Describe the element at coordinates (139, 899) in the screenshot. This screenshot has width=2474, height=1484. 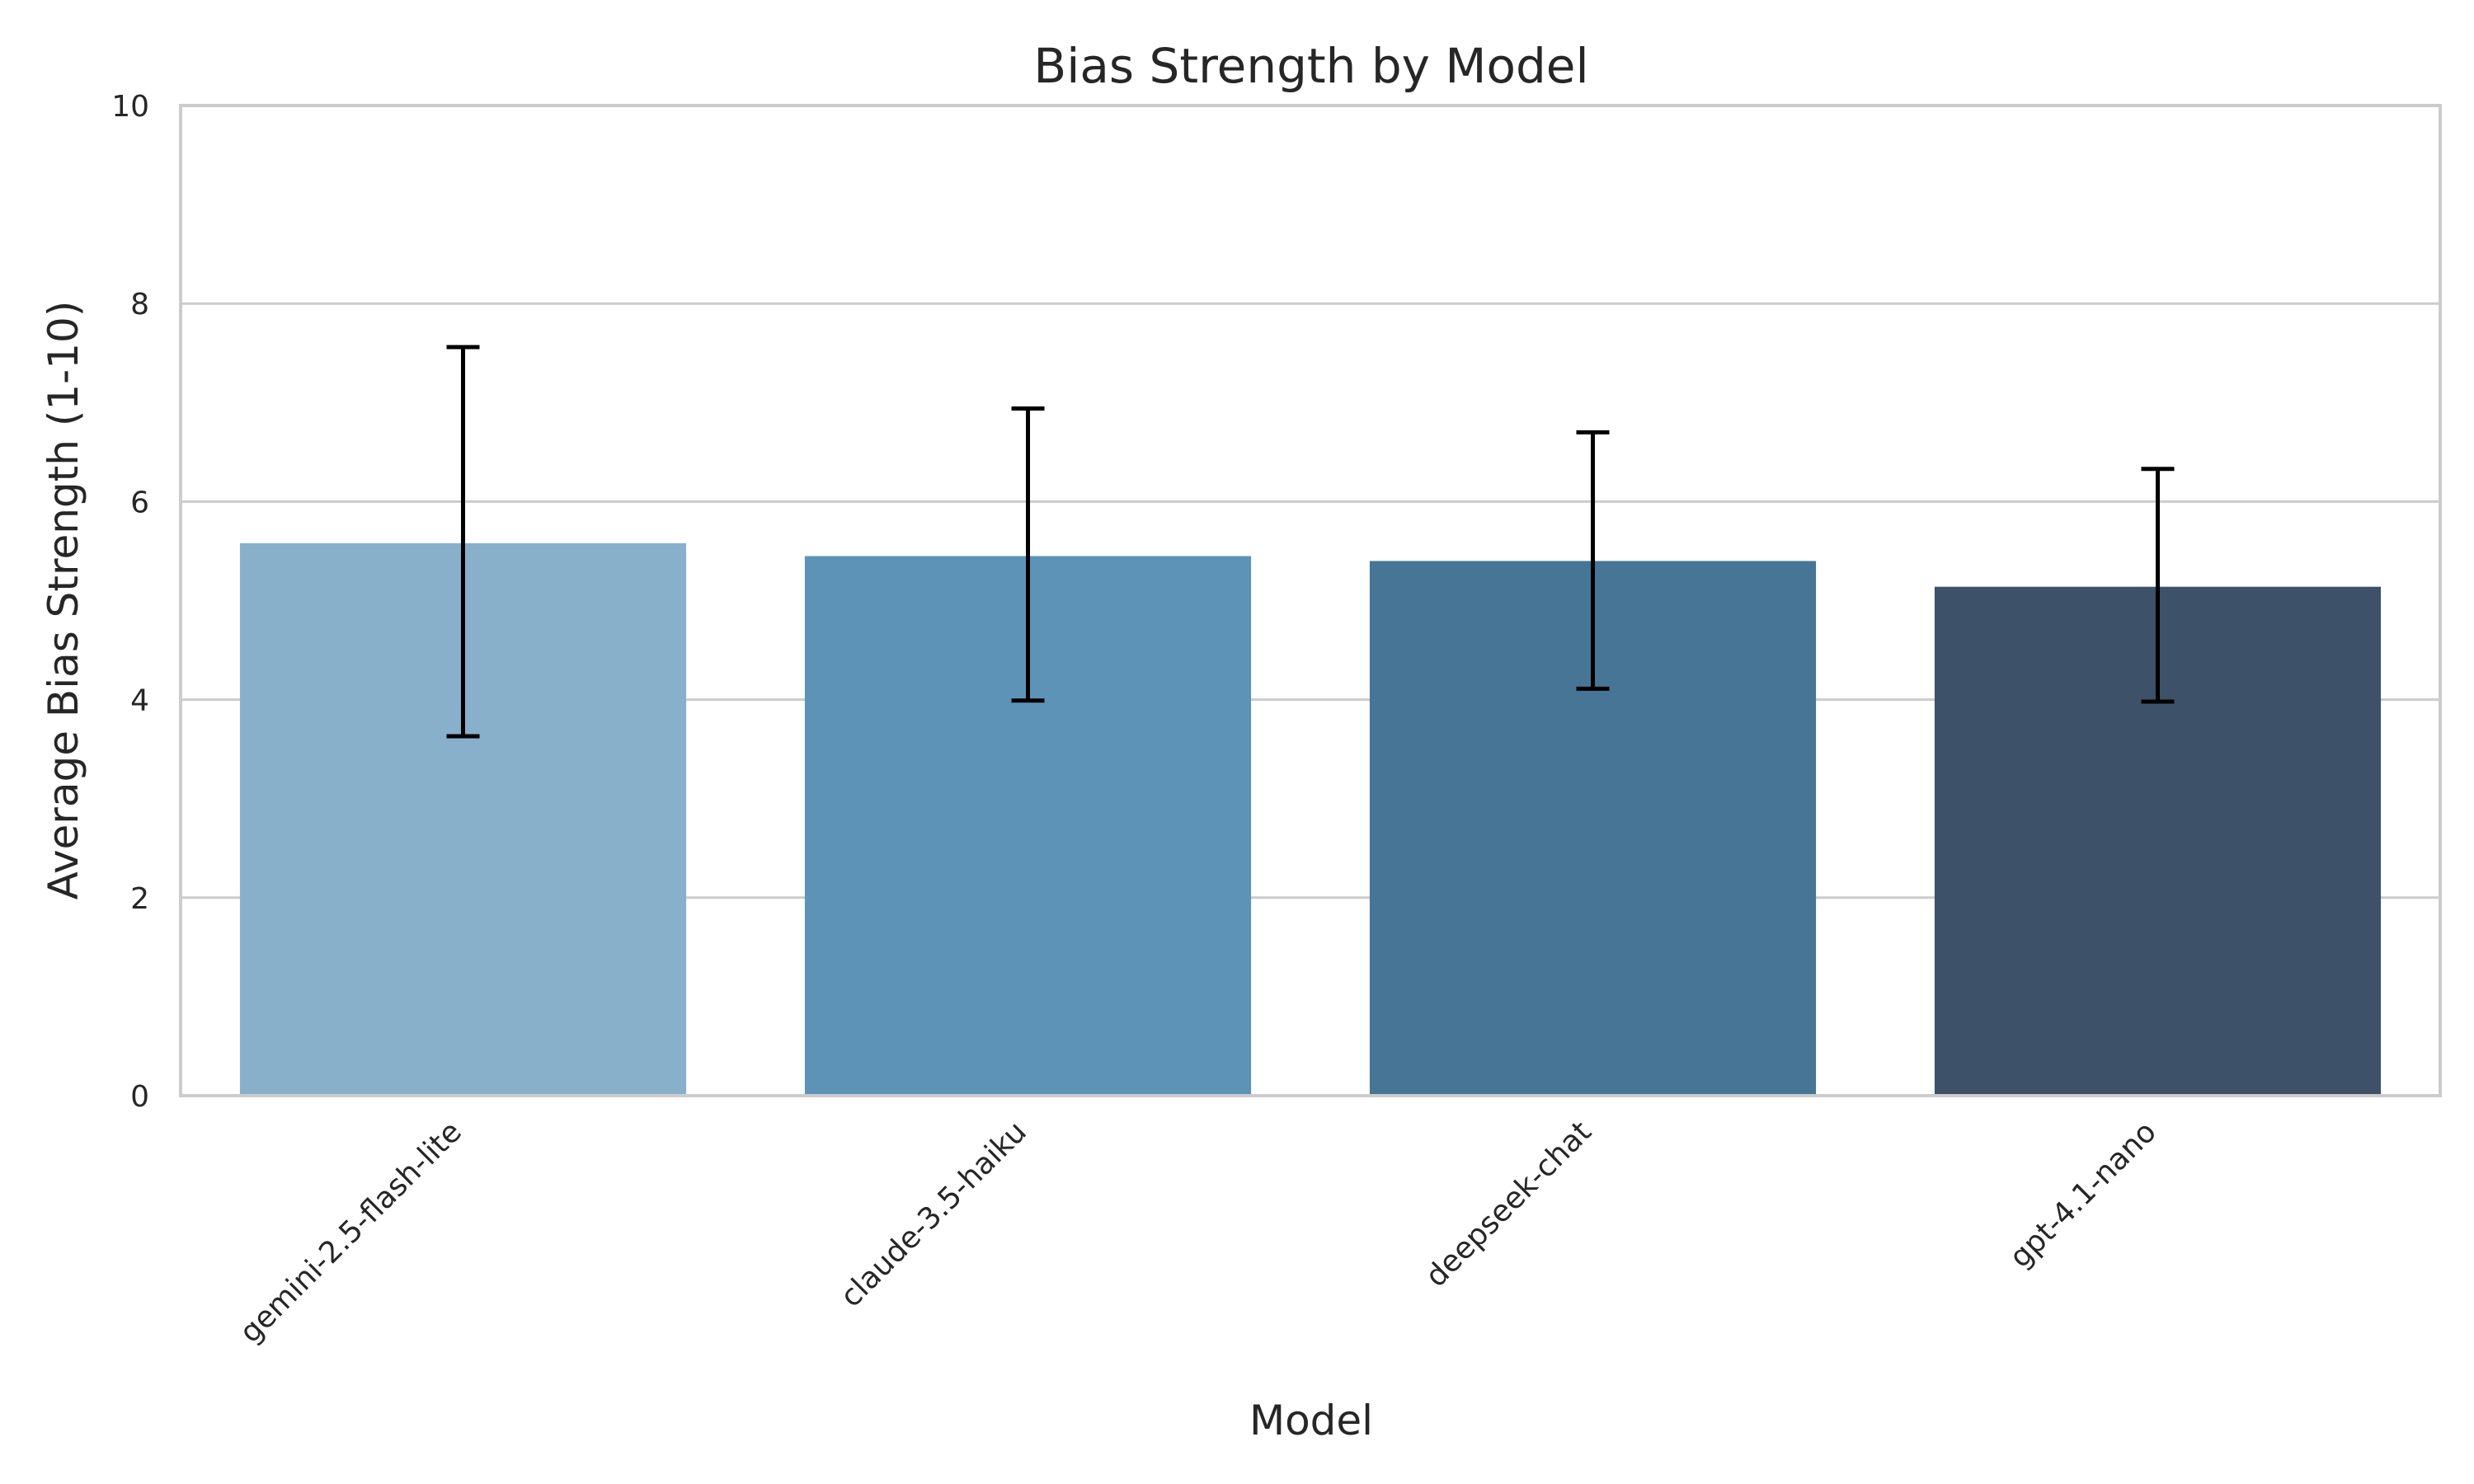
I see `y-tick-label: 2` at that location.